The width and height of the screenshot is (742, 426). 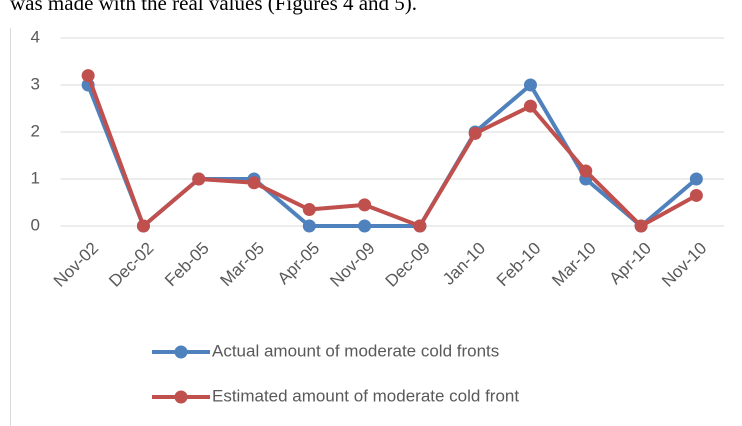 What do you see at coordinates (684, 265) in the screenshot?
I see `x-tick-label: Nov-10` at bounding box center [684, 265].